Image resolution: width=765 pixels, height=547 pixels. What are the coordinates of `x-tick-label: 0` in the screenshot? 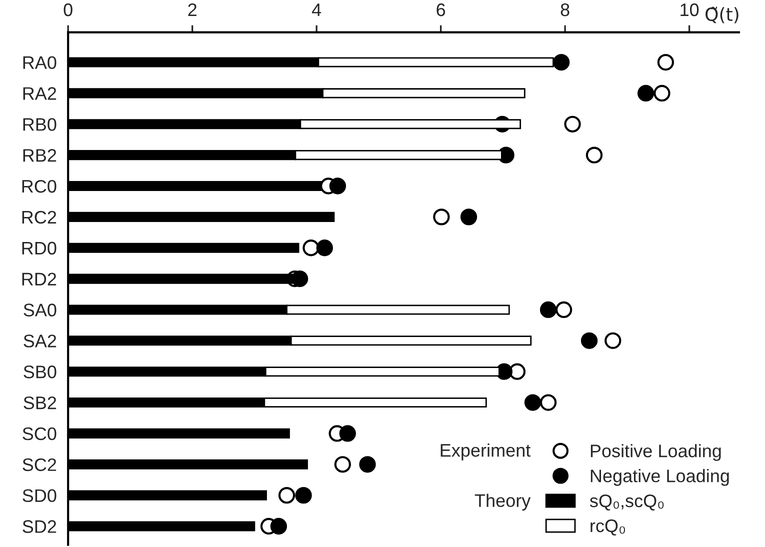 It's located at (68, 9).